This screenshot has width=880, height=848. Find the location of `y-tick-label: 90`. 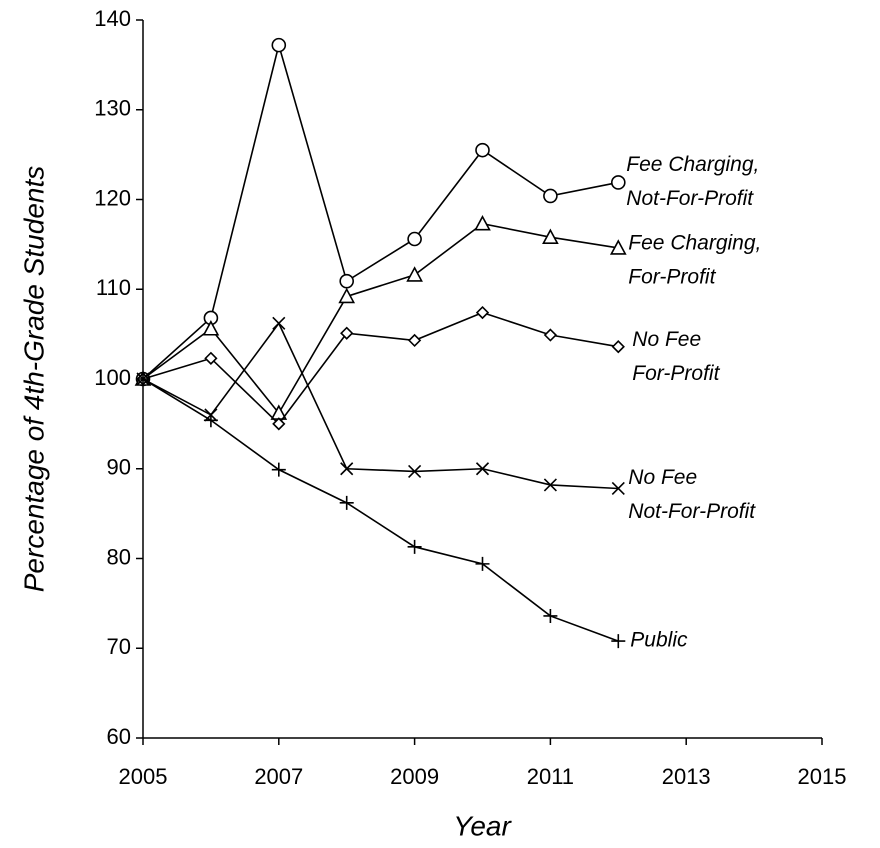

y-tick-label: 90 is located at coordinates (119, 467).